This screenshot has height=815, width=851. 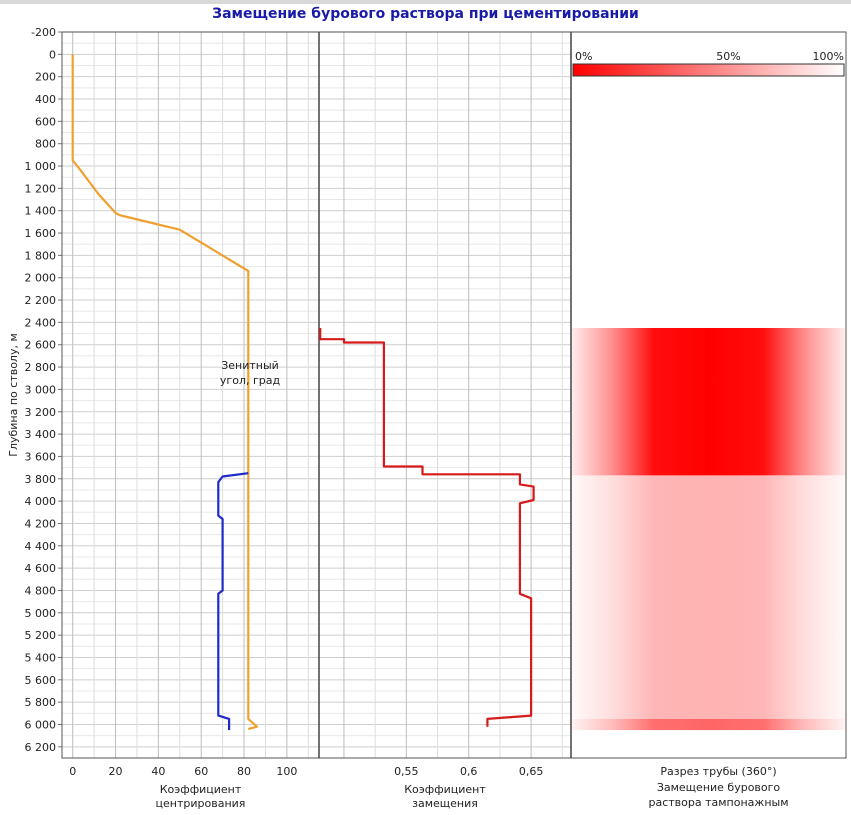 What do you see at coordinates (41, 456) in the screenshot?
I see `y-tick-label: 3 600` at bounding box center [41, 456].